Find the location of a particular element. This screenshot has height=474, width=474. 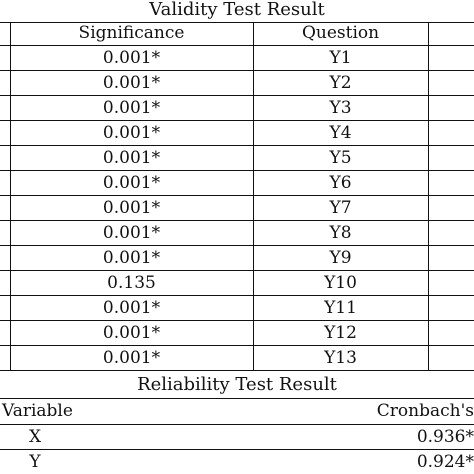

validity-question-cell: Y12 is located at coordinates (340, 333).